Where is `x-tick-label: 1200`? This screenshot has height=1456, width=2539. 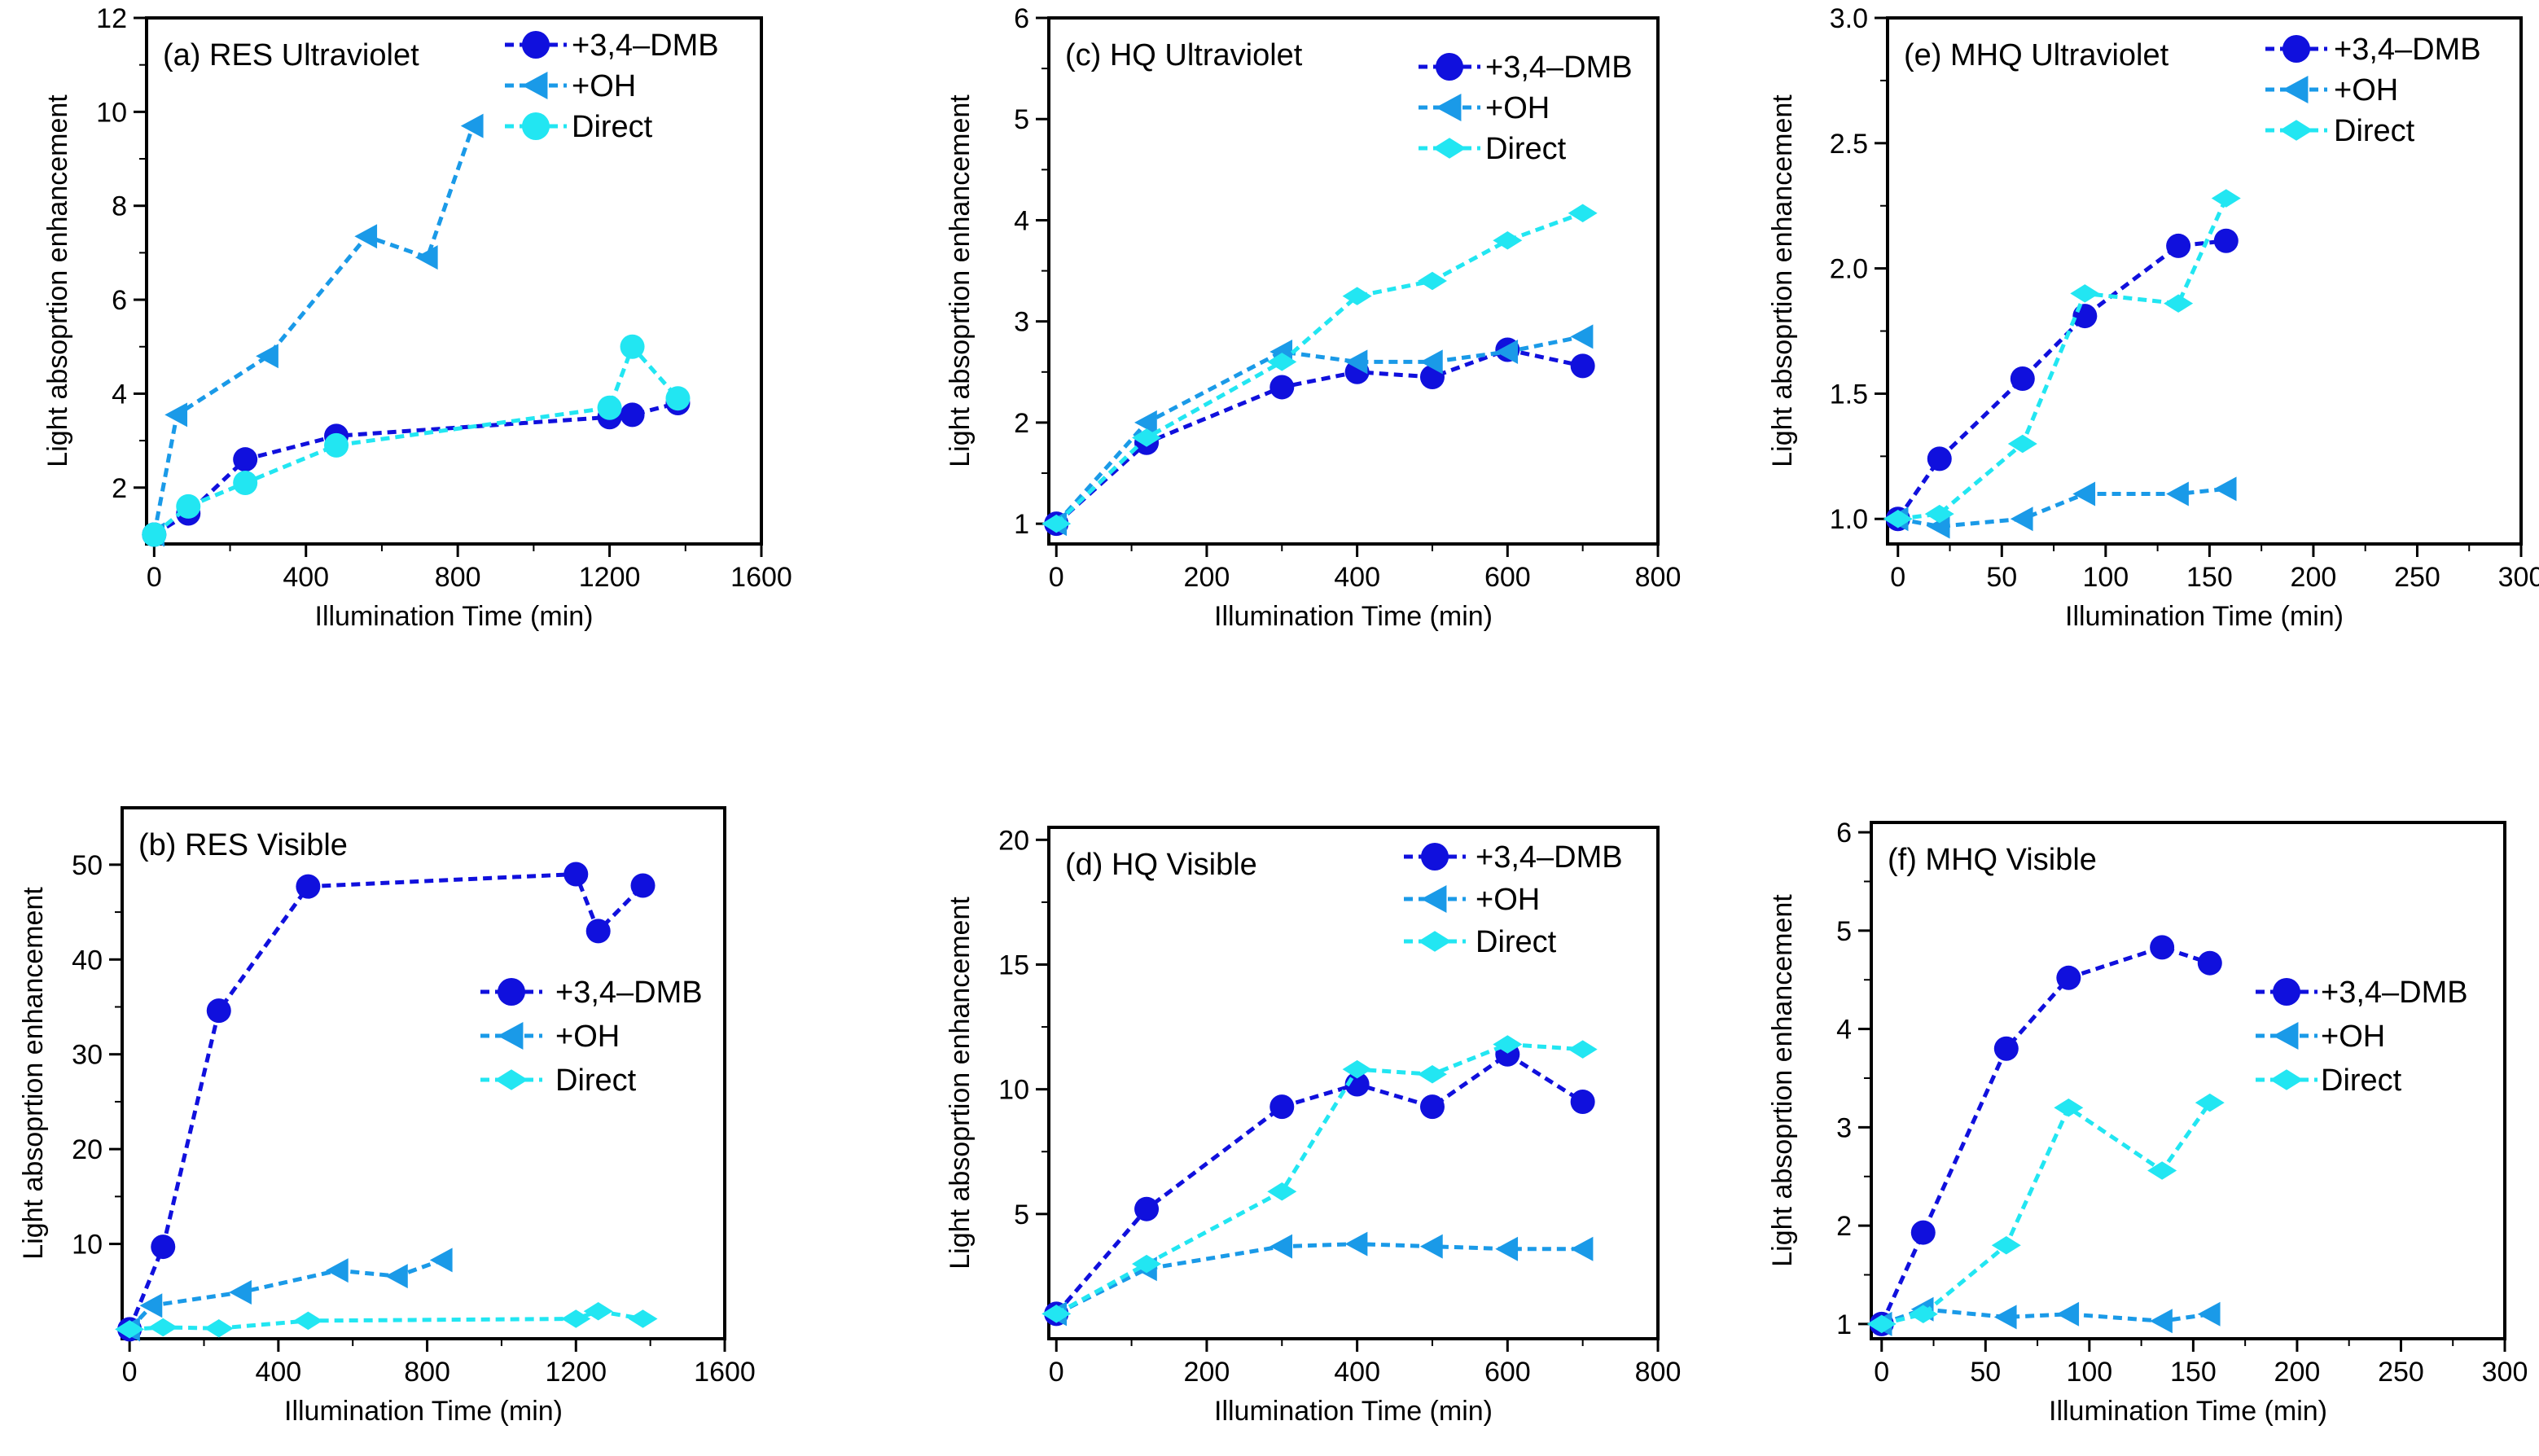 x-tick-label: 1200 is located at coordinates (576, 1372).